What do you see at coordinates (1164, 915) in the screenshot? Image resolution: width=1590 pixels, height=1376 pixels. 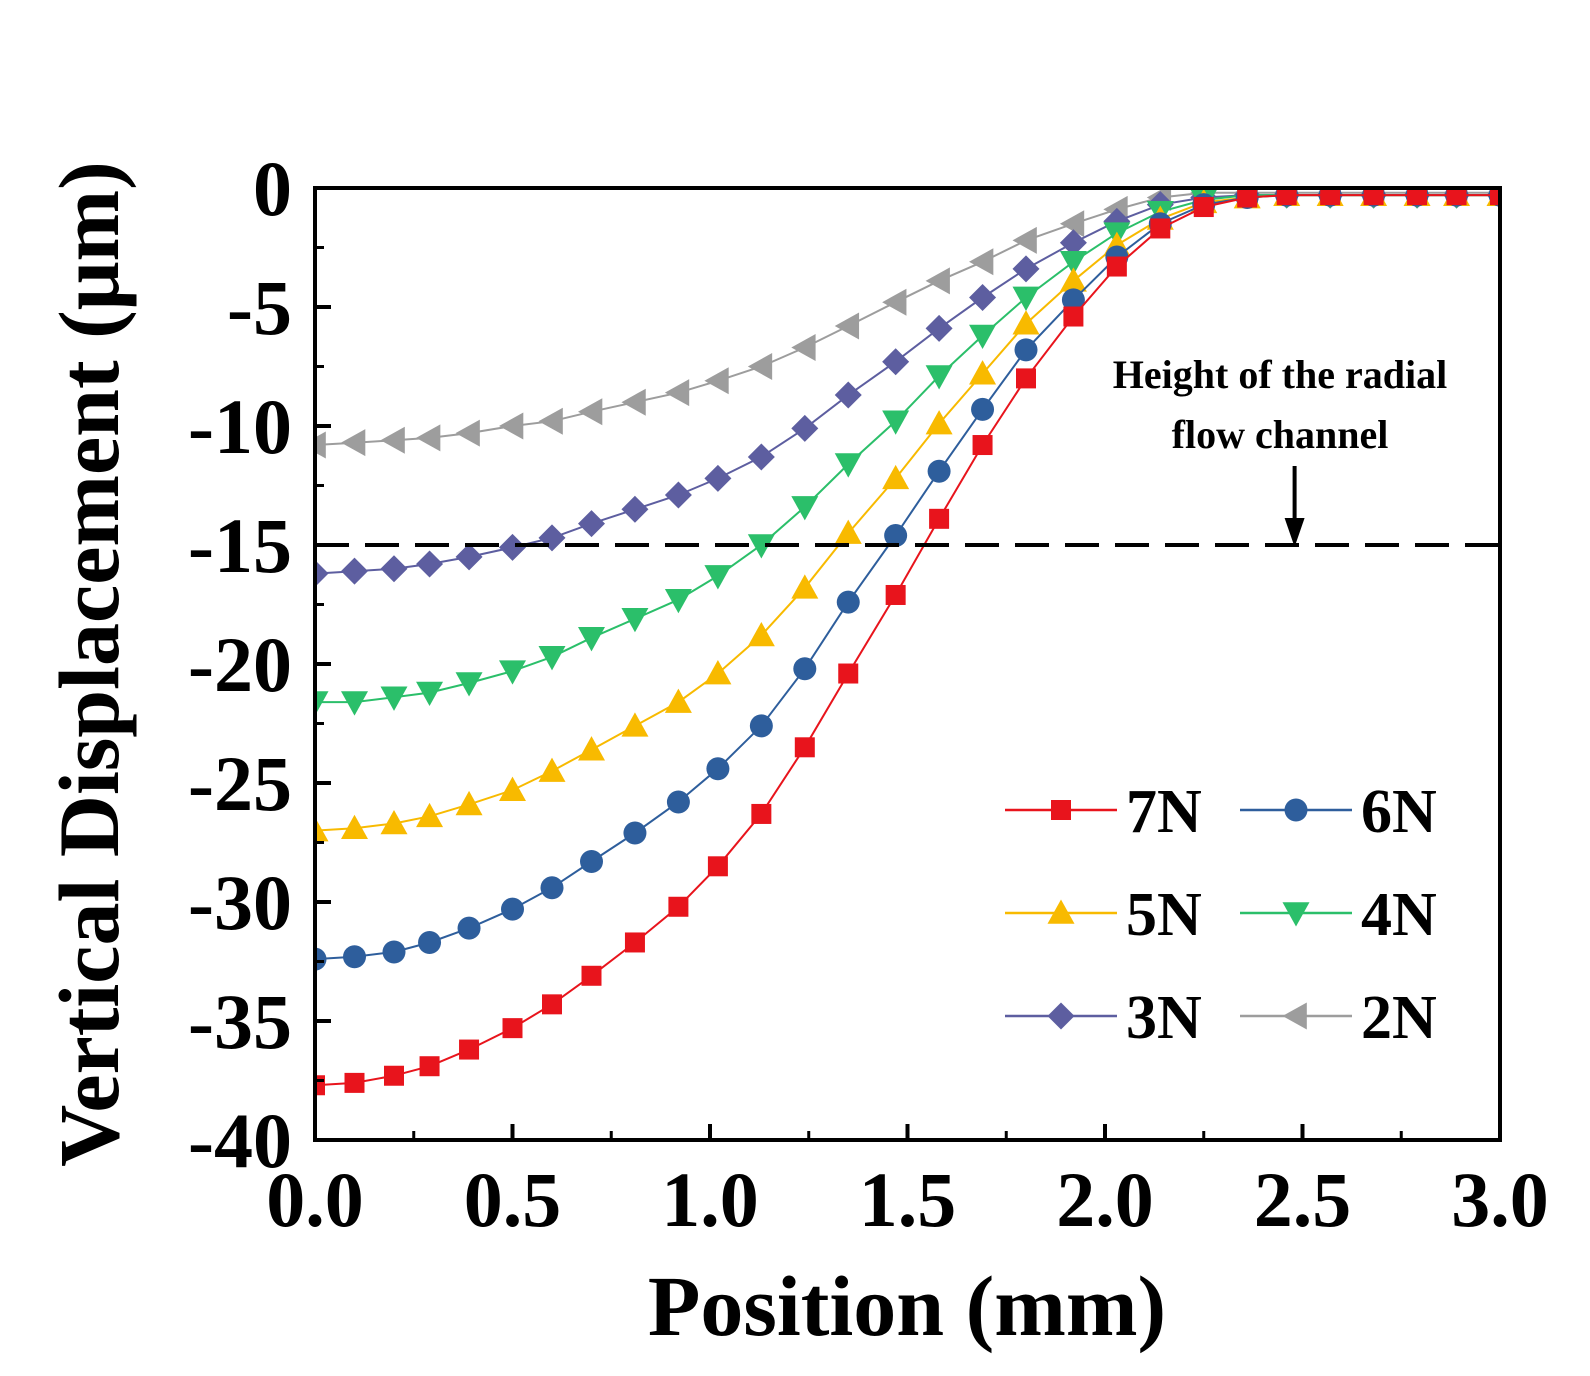 I see `legend-label-5N: 5N` at bounding box center [1164, 915].